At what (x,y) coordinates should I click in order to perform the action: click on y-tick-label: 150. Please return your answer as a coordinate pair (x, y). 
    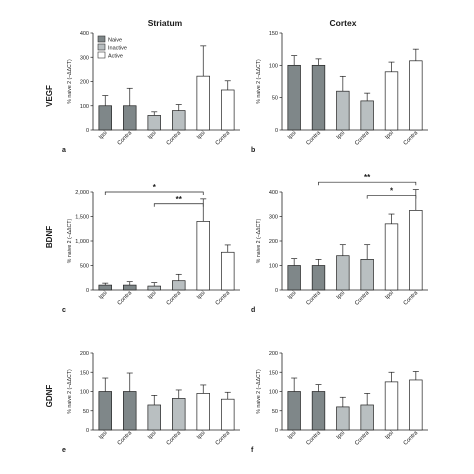
    Looking at the image, I should click on (273, 373).